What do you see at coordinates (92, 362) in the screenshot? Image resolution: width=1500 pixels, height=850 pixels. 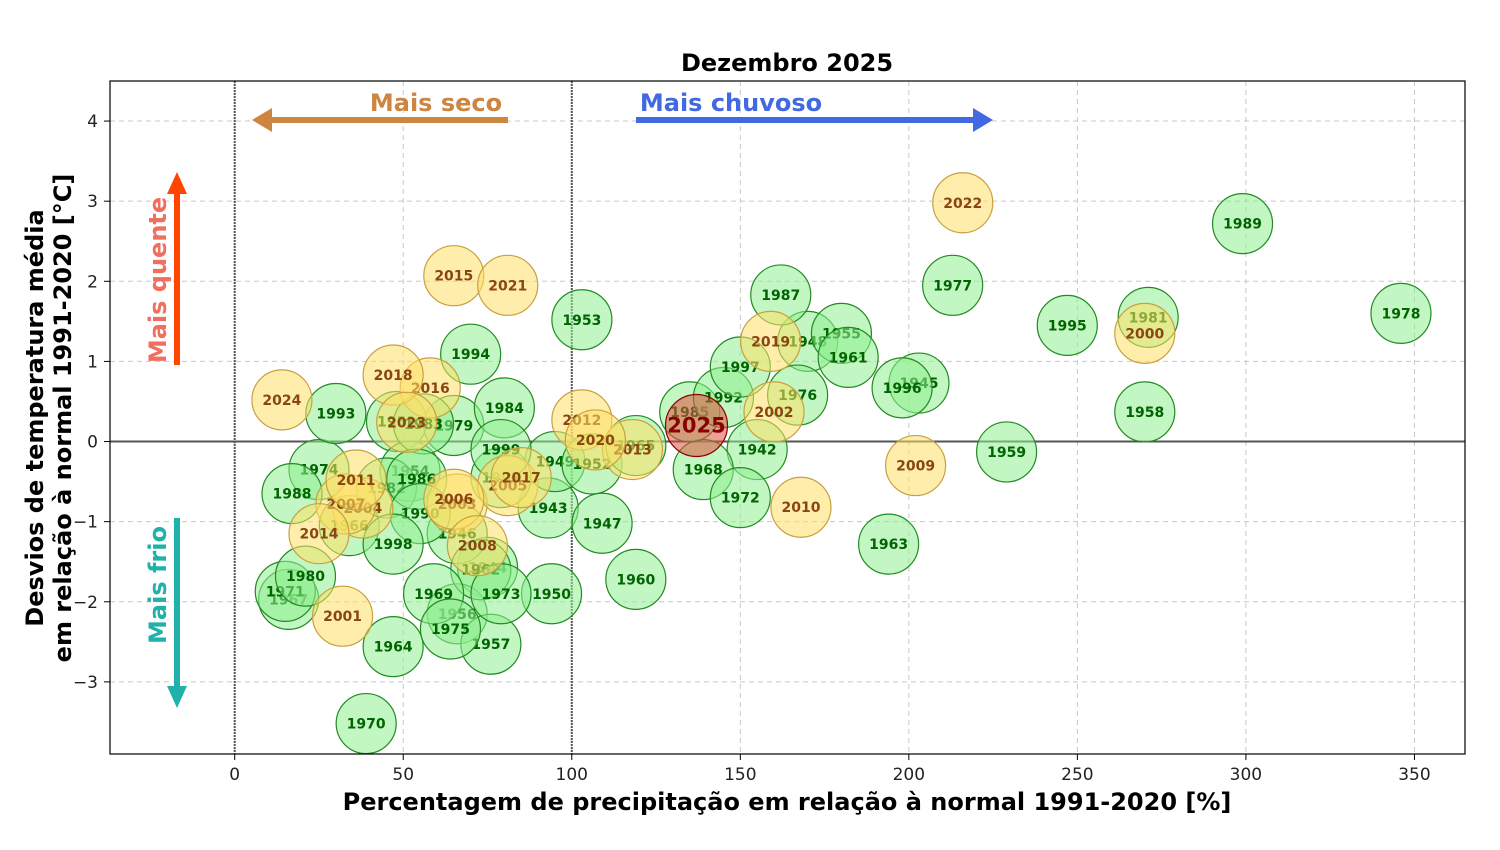 I see `y-tick-label: 1` at bounding box center [92, 362].